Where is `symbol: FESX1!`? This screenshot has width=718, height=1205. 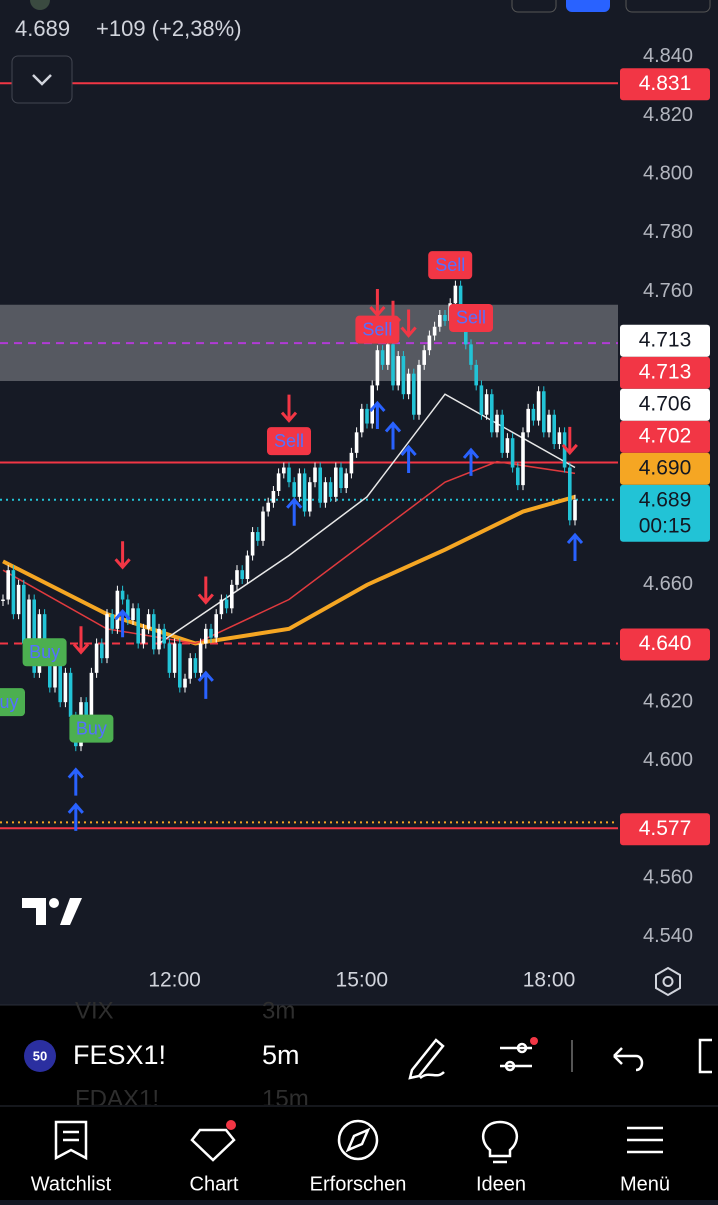
symbol: FESX1! is located at coordinates (119, 1055).